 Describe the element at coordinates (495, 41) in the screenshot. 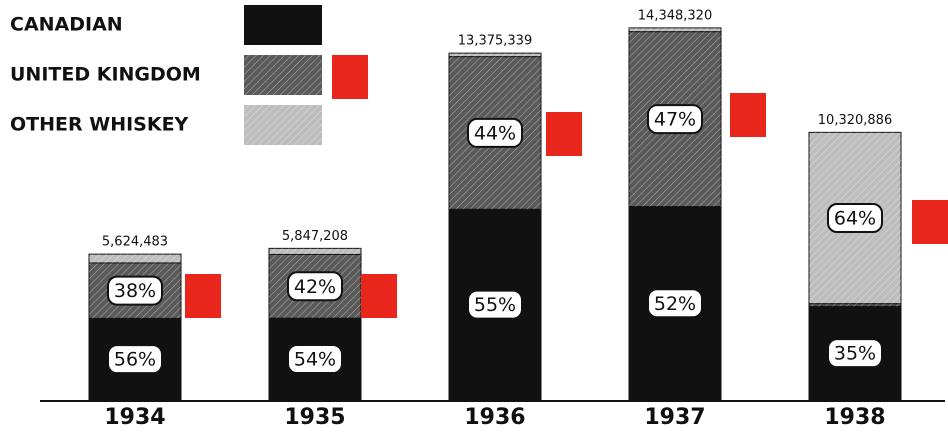

I see `total-label: 13,375,339` at that location.